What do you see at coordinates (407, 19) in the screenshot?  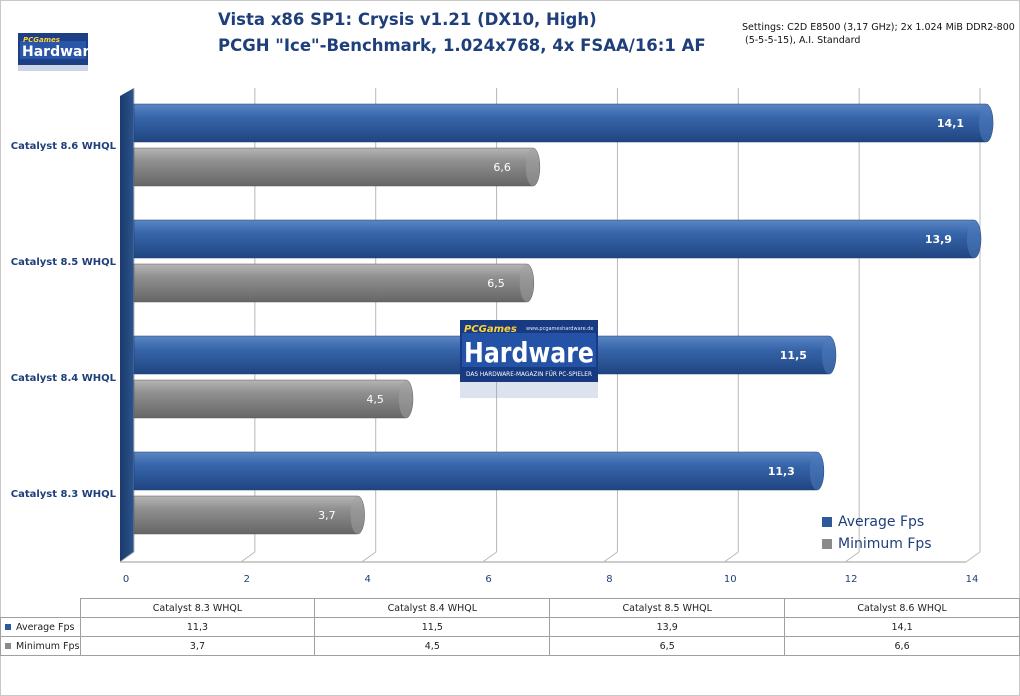 I see `chart-title-line-1: Vista x86 SP1: Crysis v1.21 (DX10, High)` at bounding box center [407, 19].